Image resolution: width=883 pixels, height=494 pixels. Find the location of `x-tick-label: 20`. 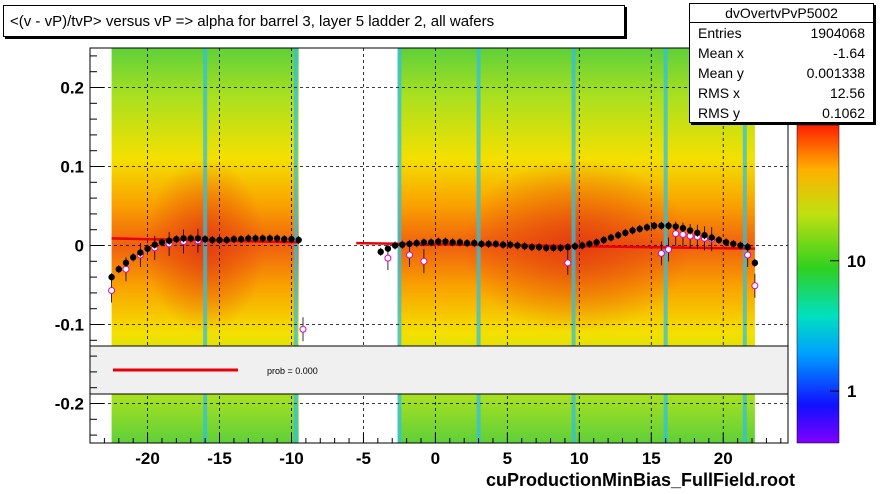

x-tick-label: 20 is located at coordinates (723, 458).